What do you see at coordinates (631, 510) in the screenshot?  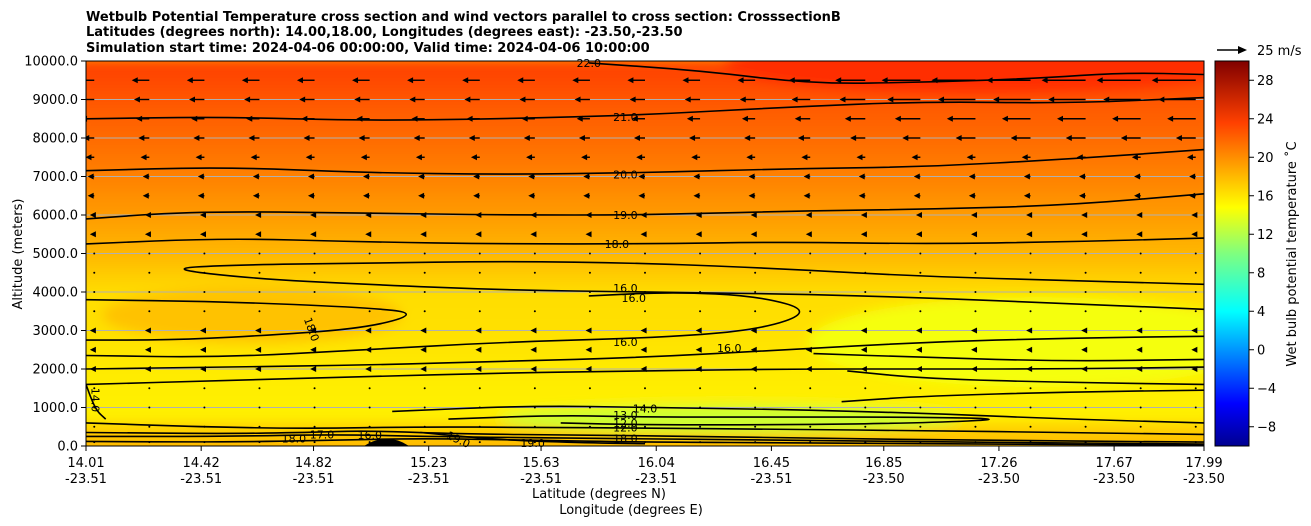 I see `x-axis-label-longitude: Longitude (degrees E)` at bounding box center [631, 510].